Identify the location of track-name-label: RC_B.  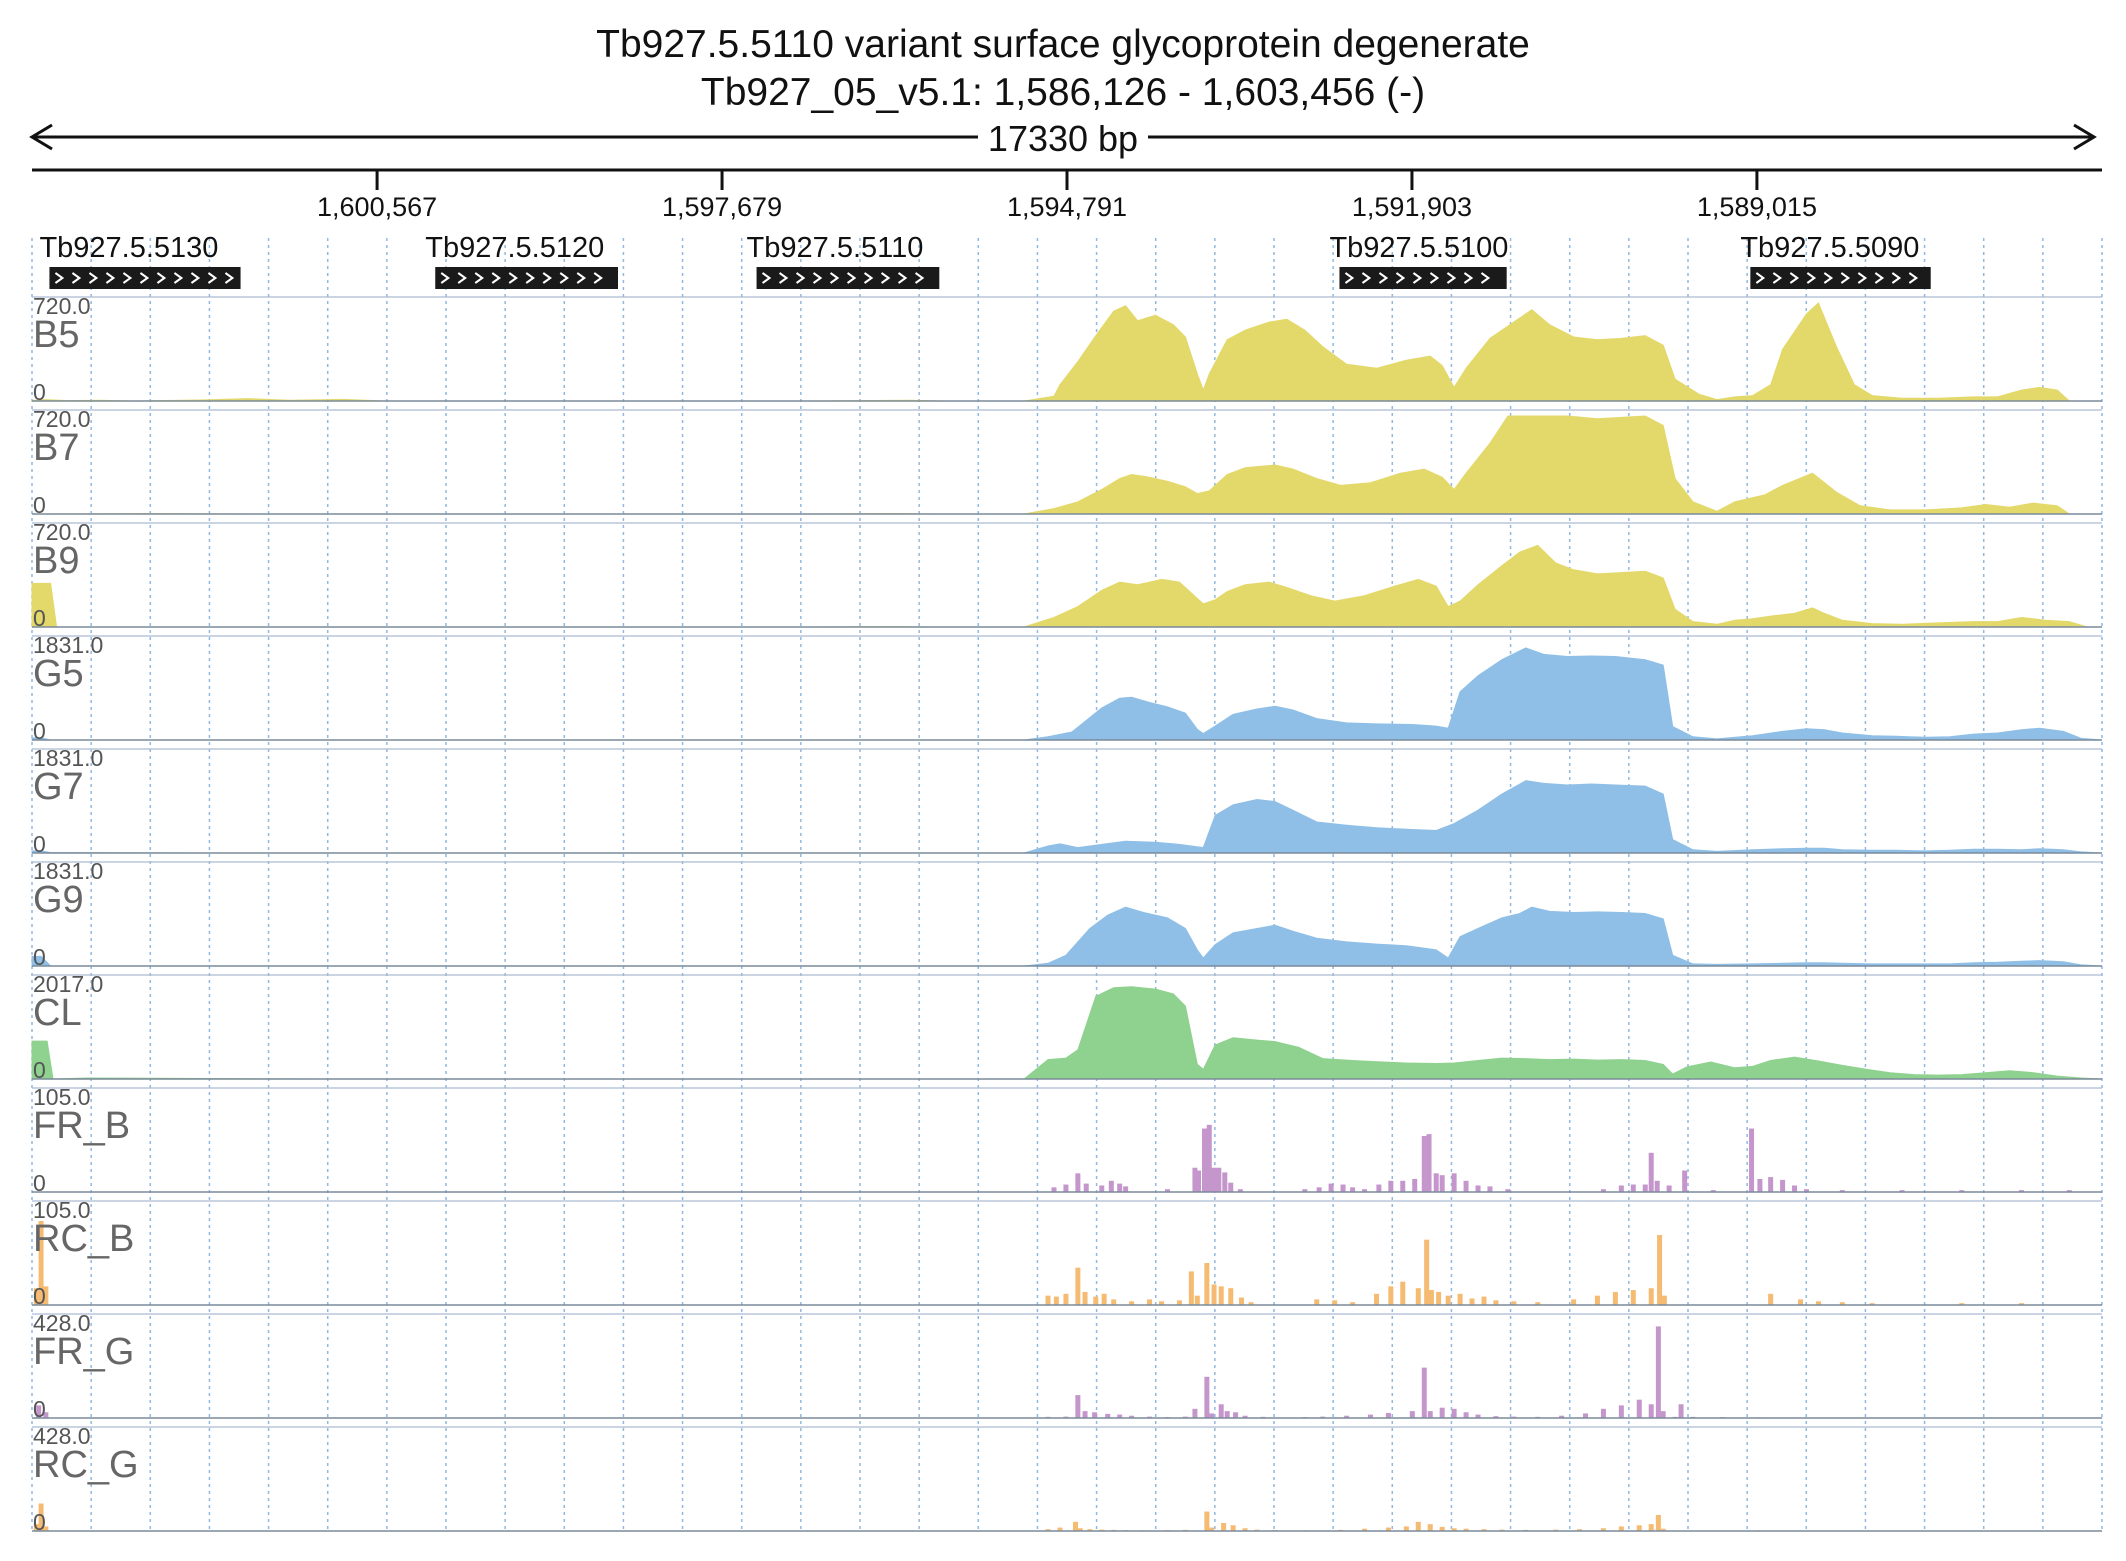
(83, 1239).